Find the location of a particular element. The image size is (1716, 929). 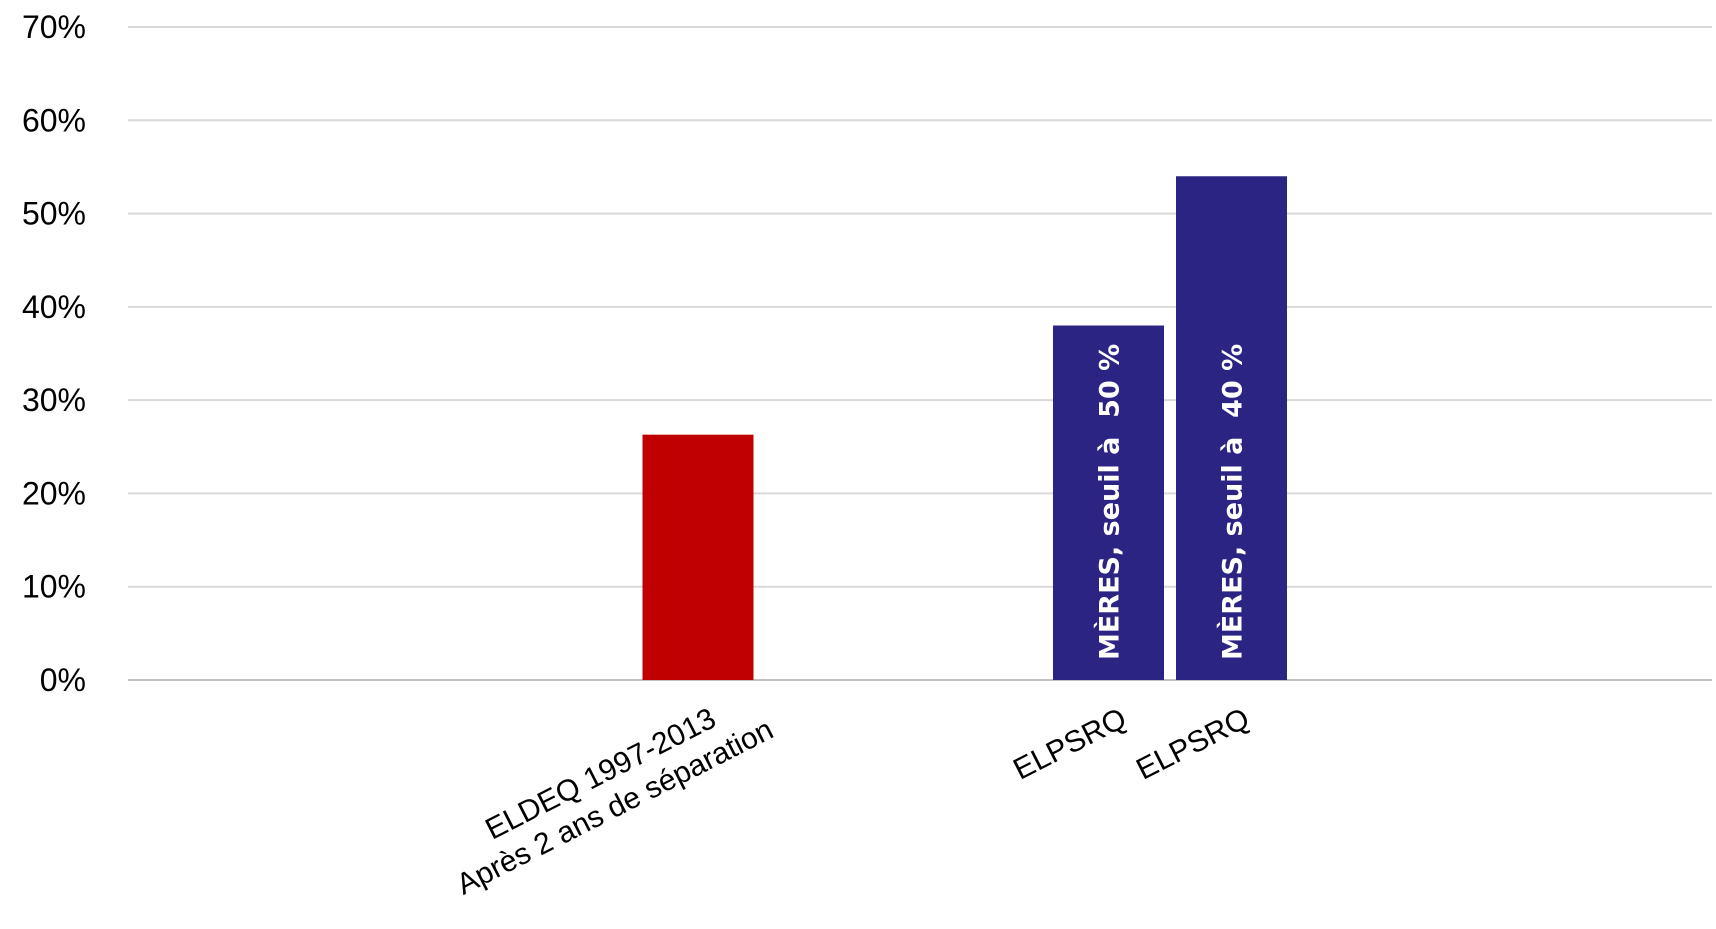

y-tick-label: 70% is located at coordinates (54, 27).